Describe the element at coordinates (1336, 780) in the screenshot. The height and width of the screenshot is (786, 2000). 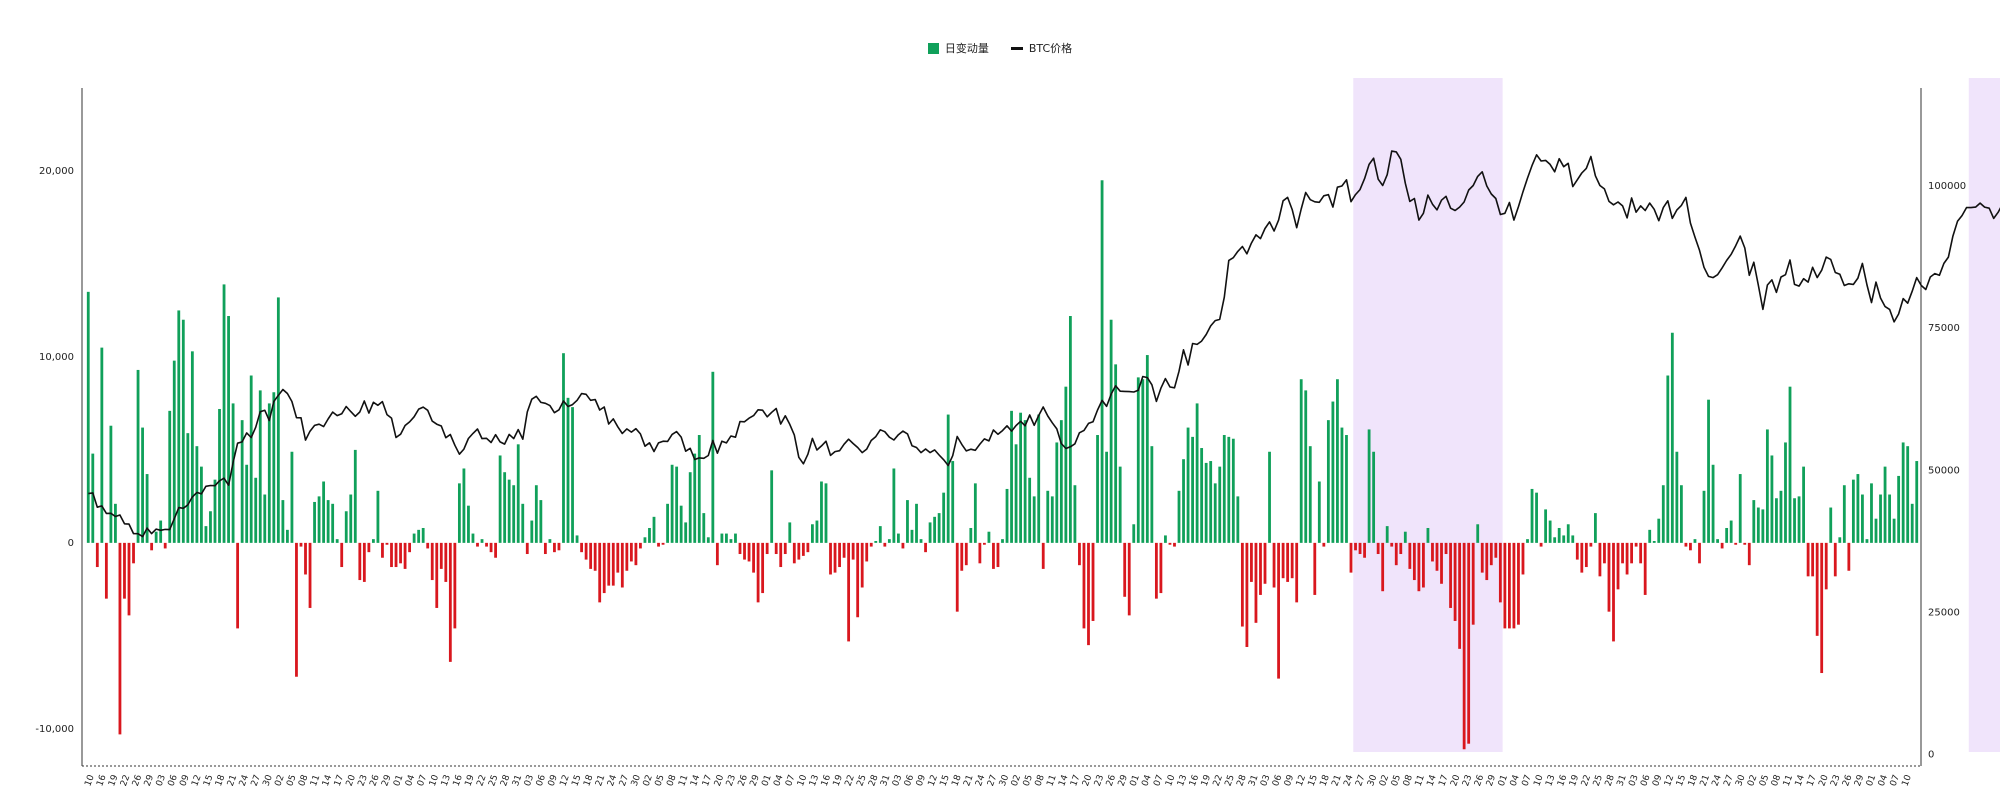
I see `x-tick-label: 21` at that location.